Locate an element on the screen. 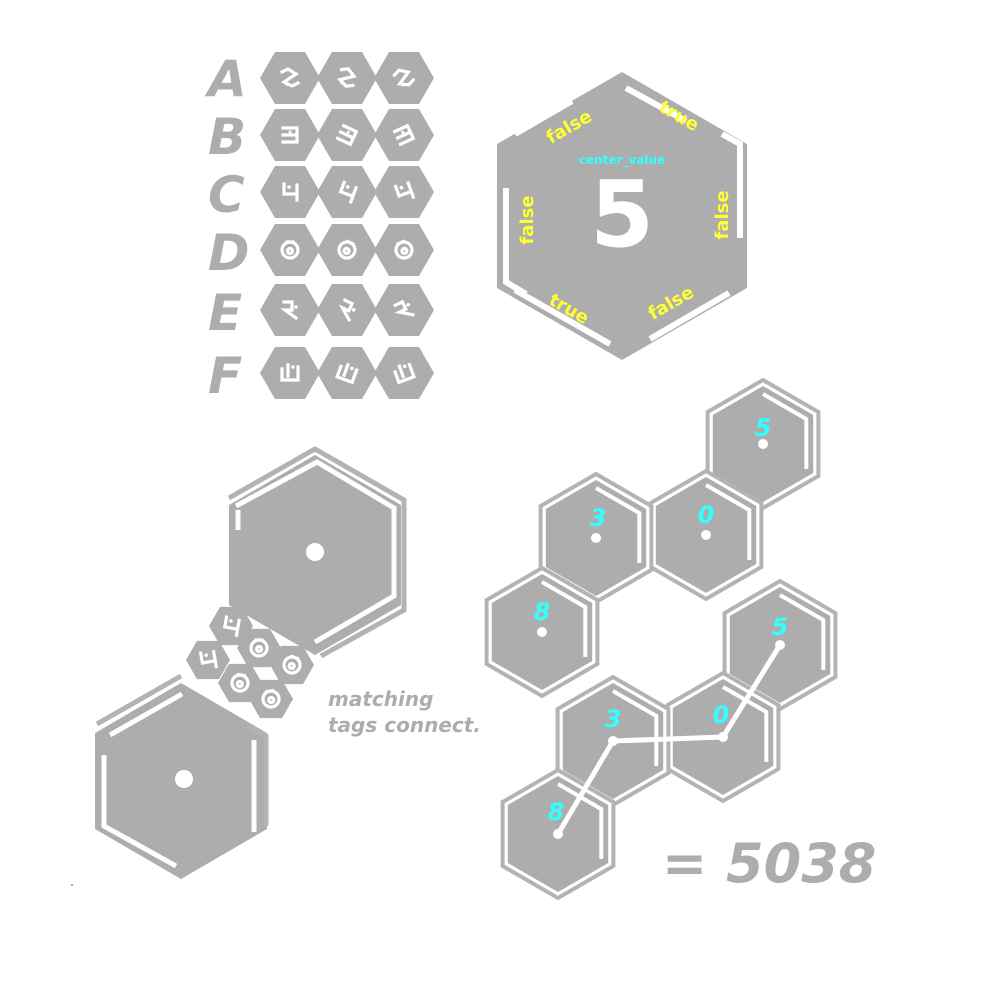 The height and width of the screenshot is (1003, 1000). big-hex-frame is located at coordinates (623, 216).